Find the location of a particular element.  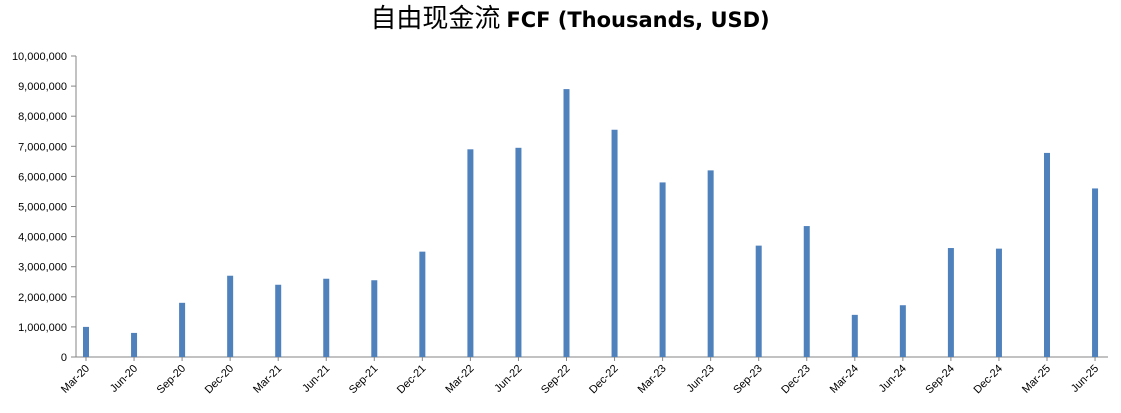

y-tick-label: 10,000,000 is located at coordinates (39, 57).